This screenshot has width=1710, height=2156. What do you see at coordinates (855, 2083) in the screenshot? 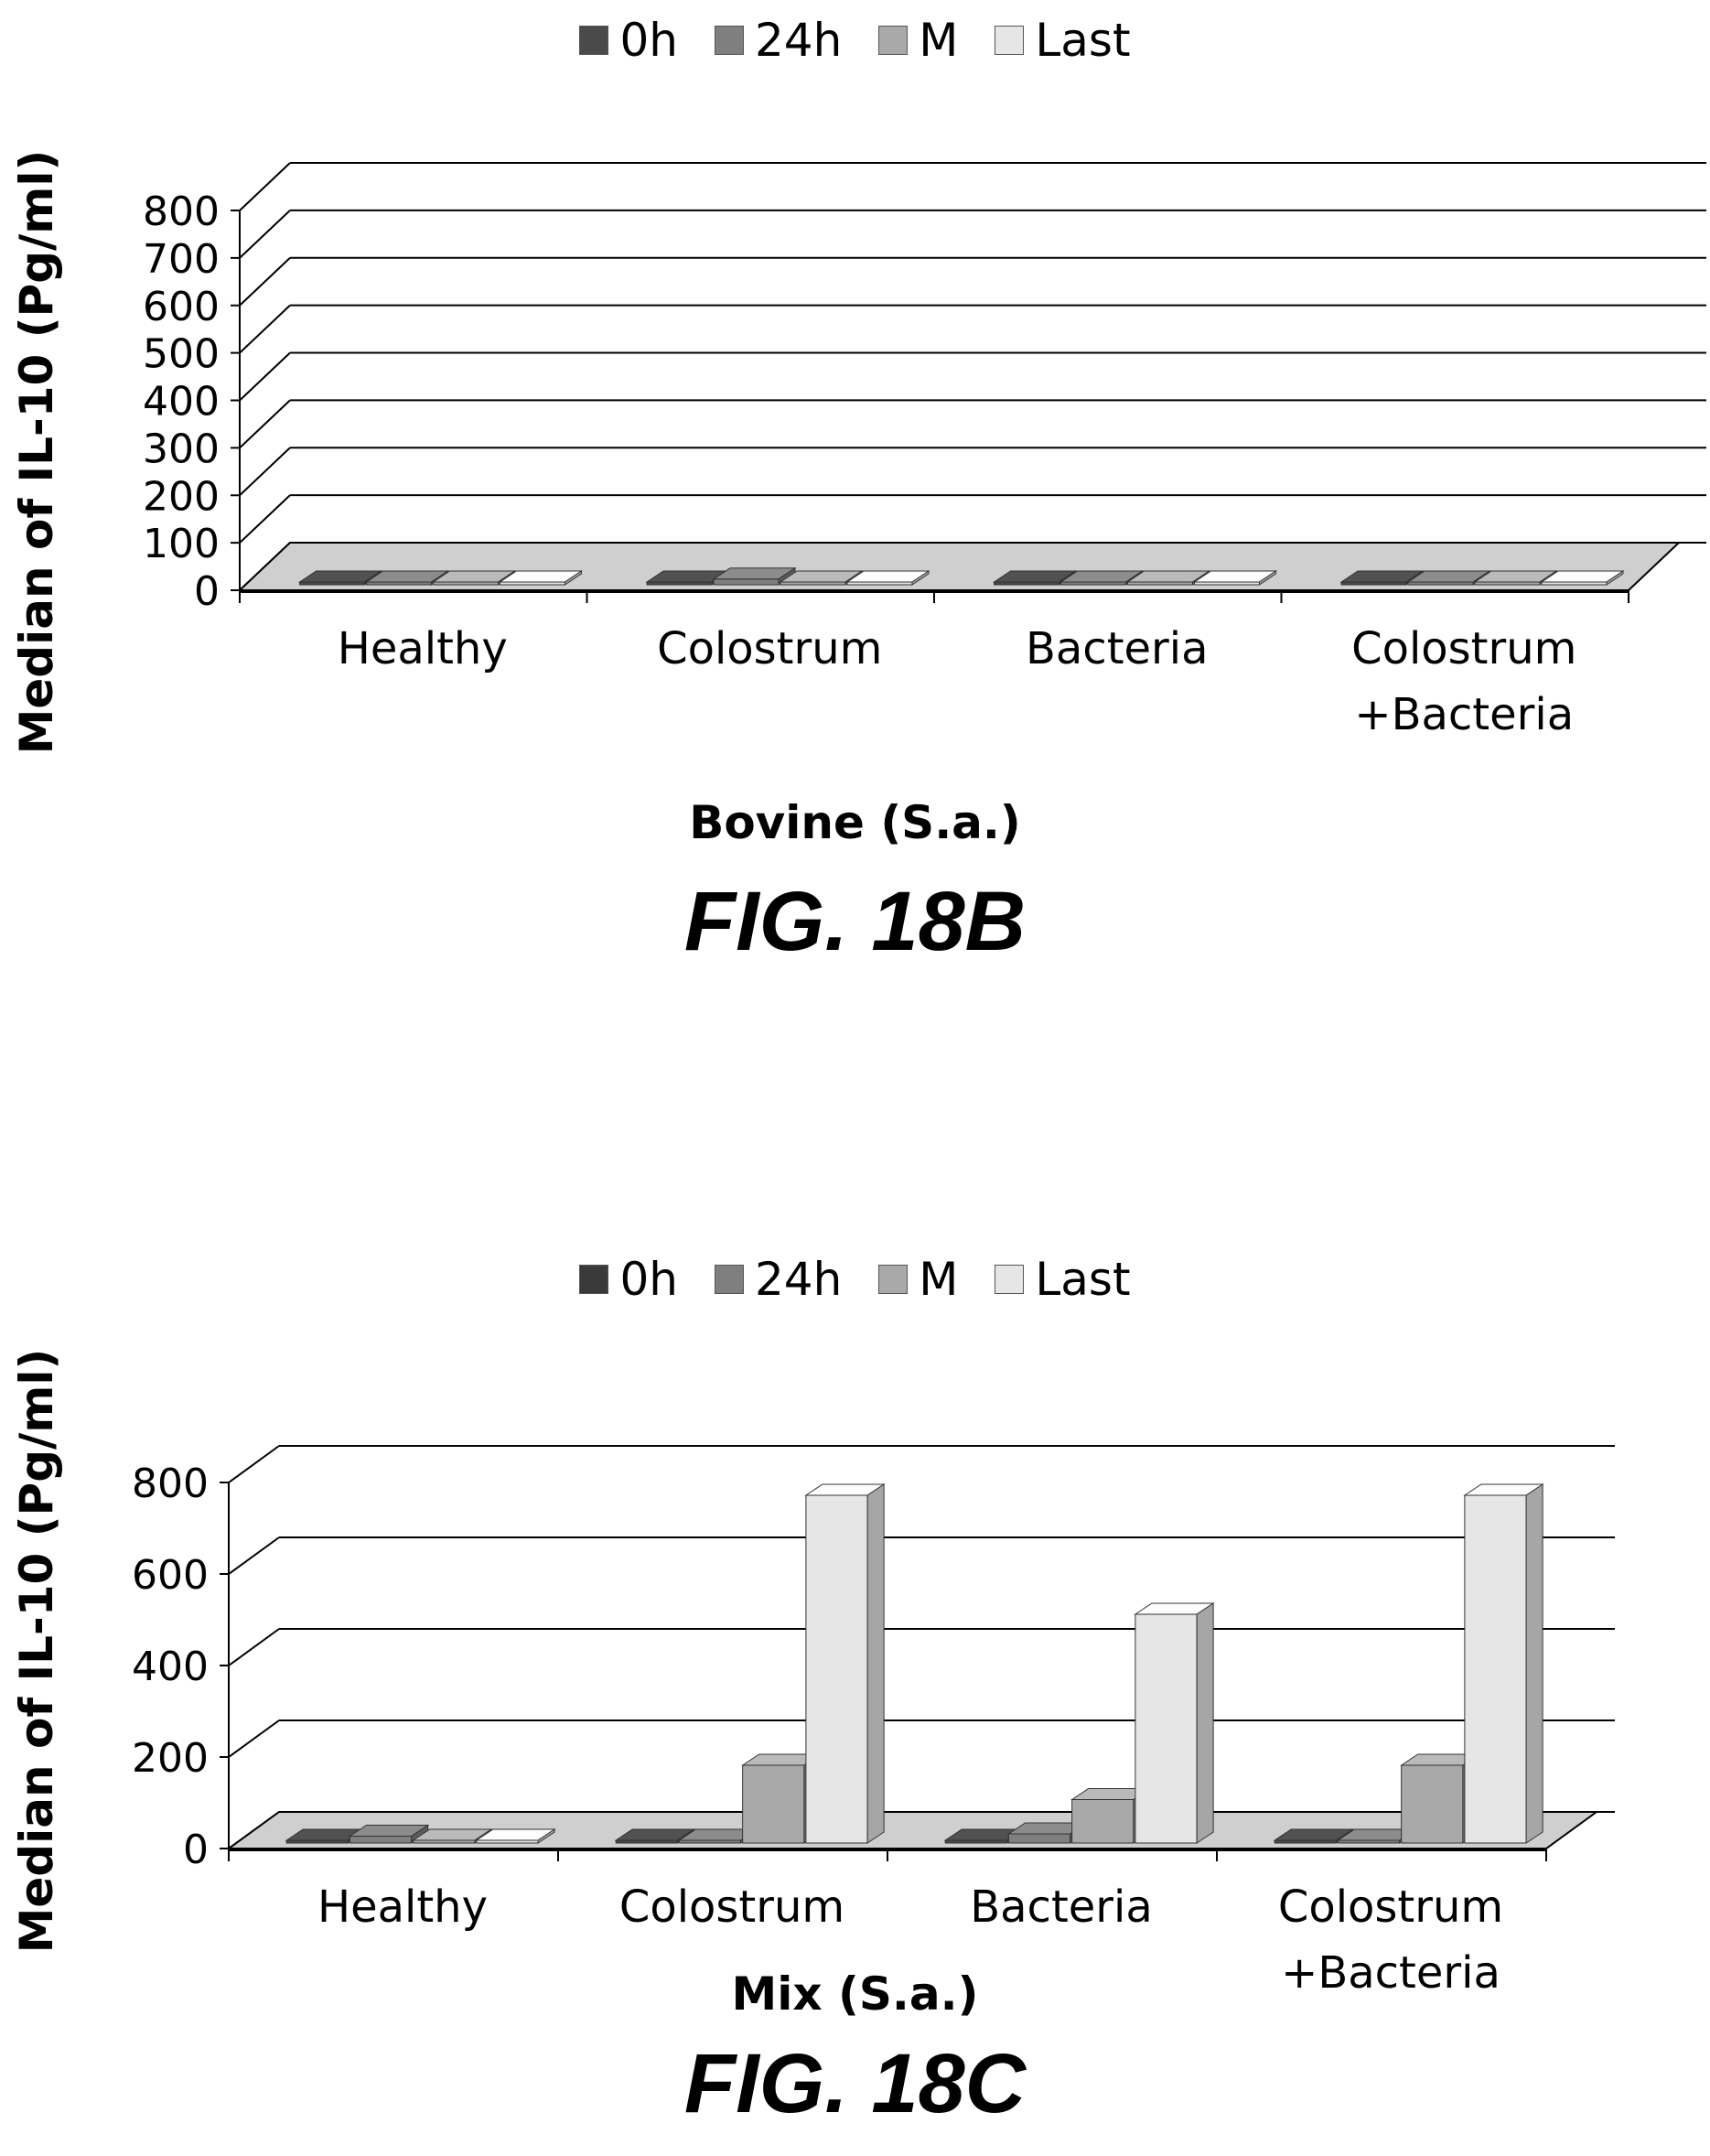
I see `figure-label: FIG. 18C` at bounding box center [855, 2083].